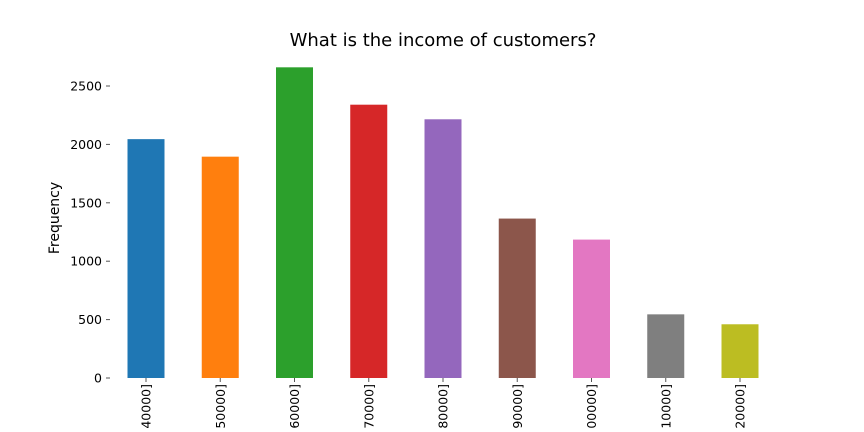  What do you see at coordinates (55, 218) in the screenshot?
I see `y-axis-label: Frequency` at bounding box center [55, 218].